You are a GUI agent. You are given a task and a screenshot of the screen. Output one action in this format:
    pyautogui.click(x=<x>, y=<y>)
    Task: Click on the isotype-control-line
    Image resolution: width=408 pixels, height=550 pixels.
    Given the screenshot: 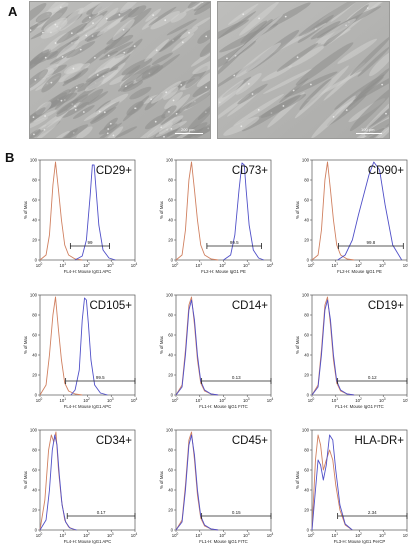 What is the action you would take?
    pyautogui.click(x=61, y=211)
    